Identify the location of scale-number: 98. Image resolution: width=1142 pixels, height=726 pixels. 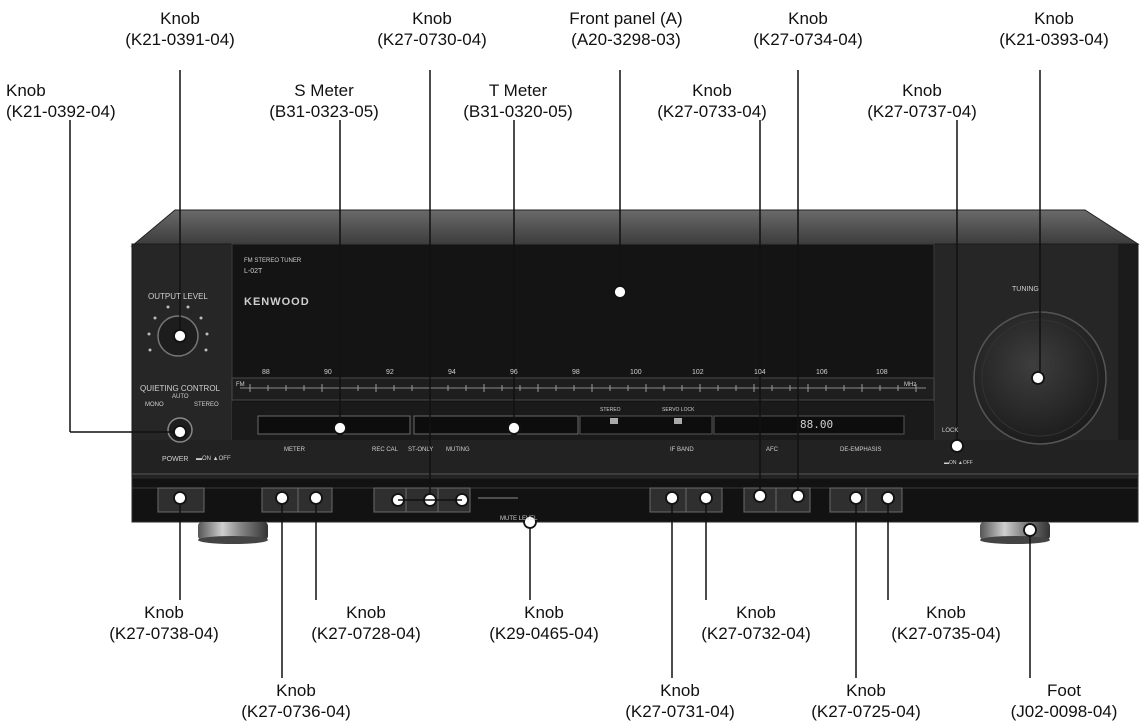
(576, 372).